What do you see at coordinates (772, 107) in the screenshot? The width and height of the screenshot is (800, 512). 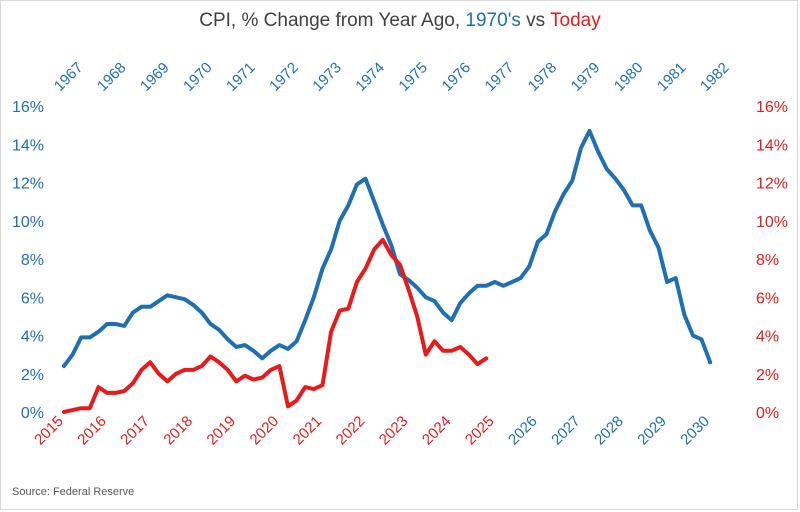 I see `y-tick-label-right: 16%` at bounding box center [772, 107].